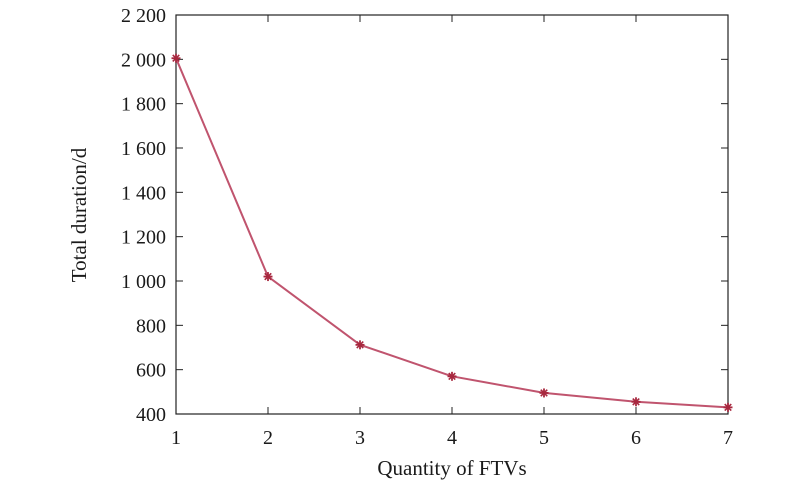 Image resolution: width=800 pixels, height=486 pixels. Describe the element at coordinates (143, 149) in the screenshot. I see `y-tick-label: 1 600` at that location.